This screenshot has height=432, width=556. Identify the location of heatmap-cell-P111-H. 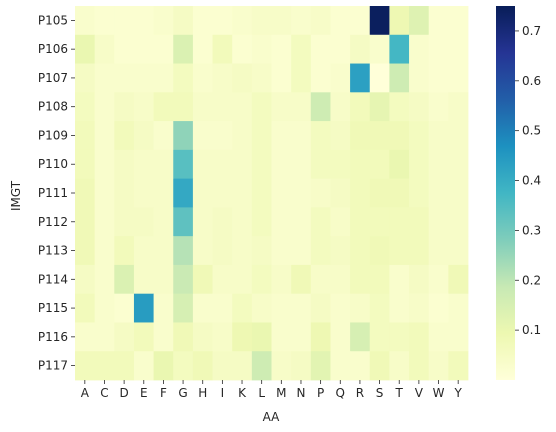
(202, 193).